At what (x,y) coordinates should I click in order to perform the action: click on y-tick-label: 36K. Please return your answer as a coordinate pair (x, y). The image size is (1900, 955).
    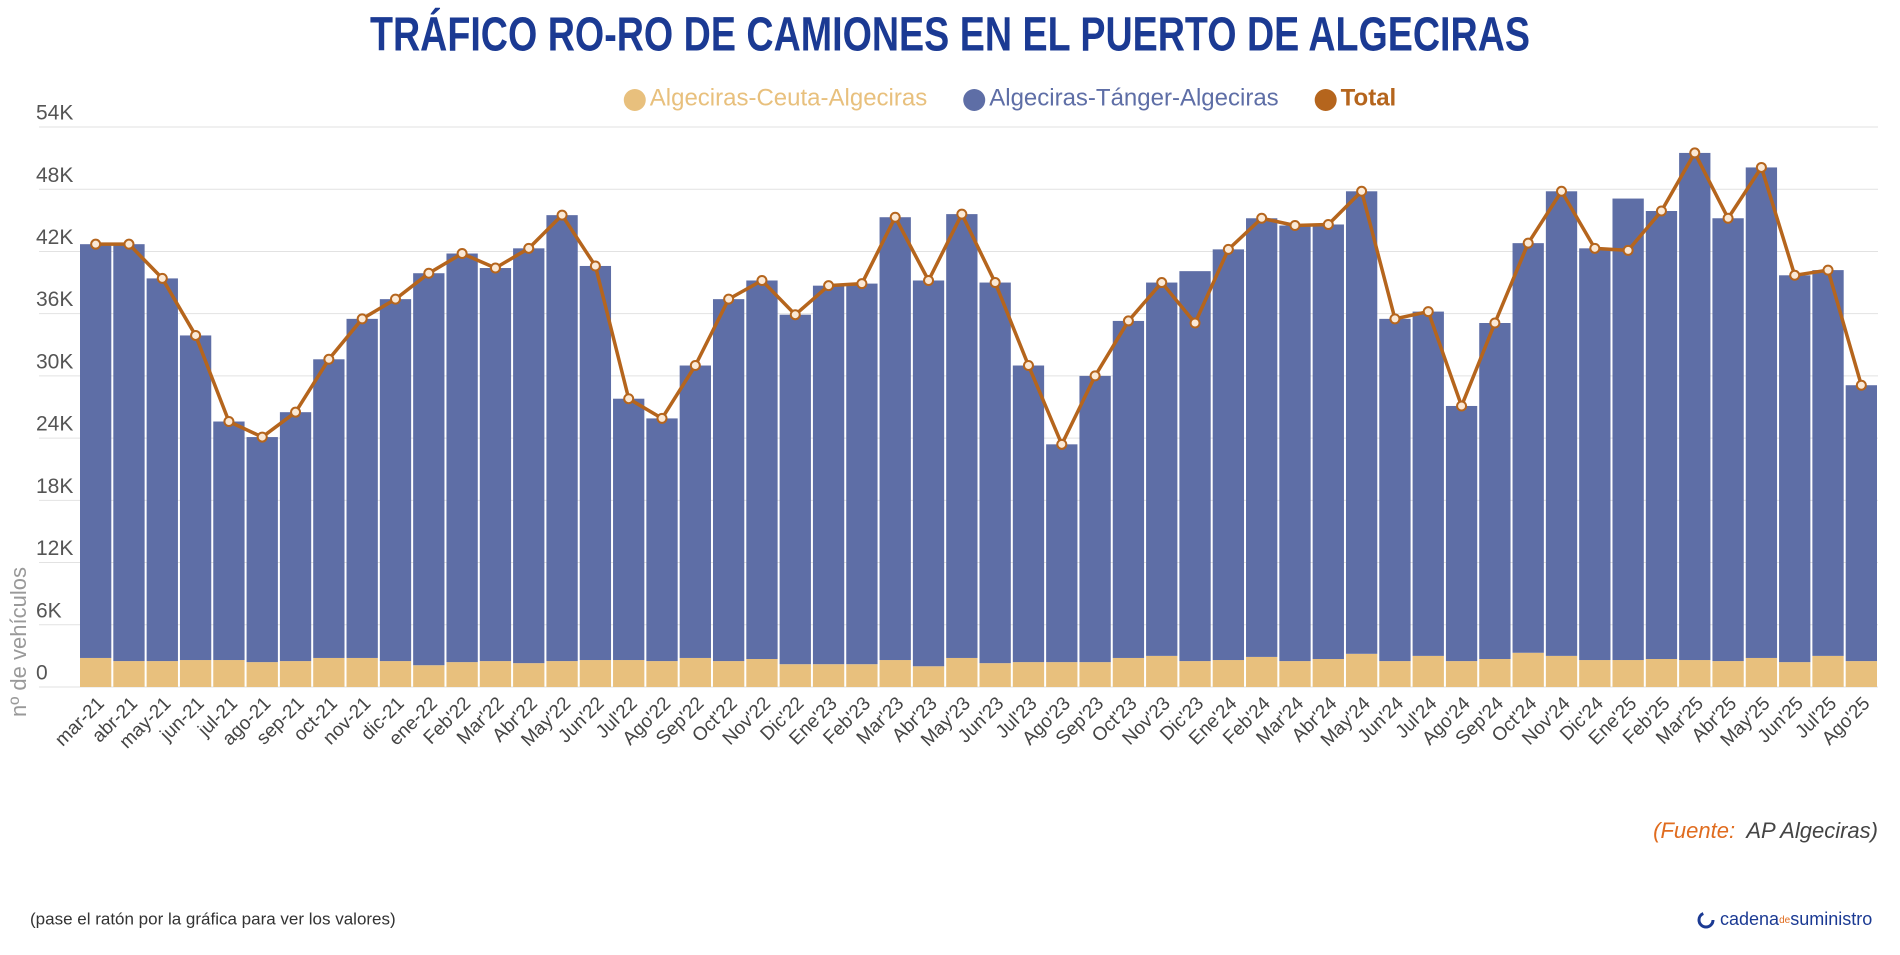
    Looking at the image, I should click on (54, 299).